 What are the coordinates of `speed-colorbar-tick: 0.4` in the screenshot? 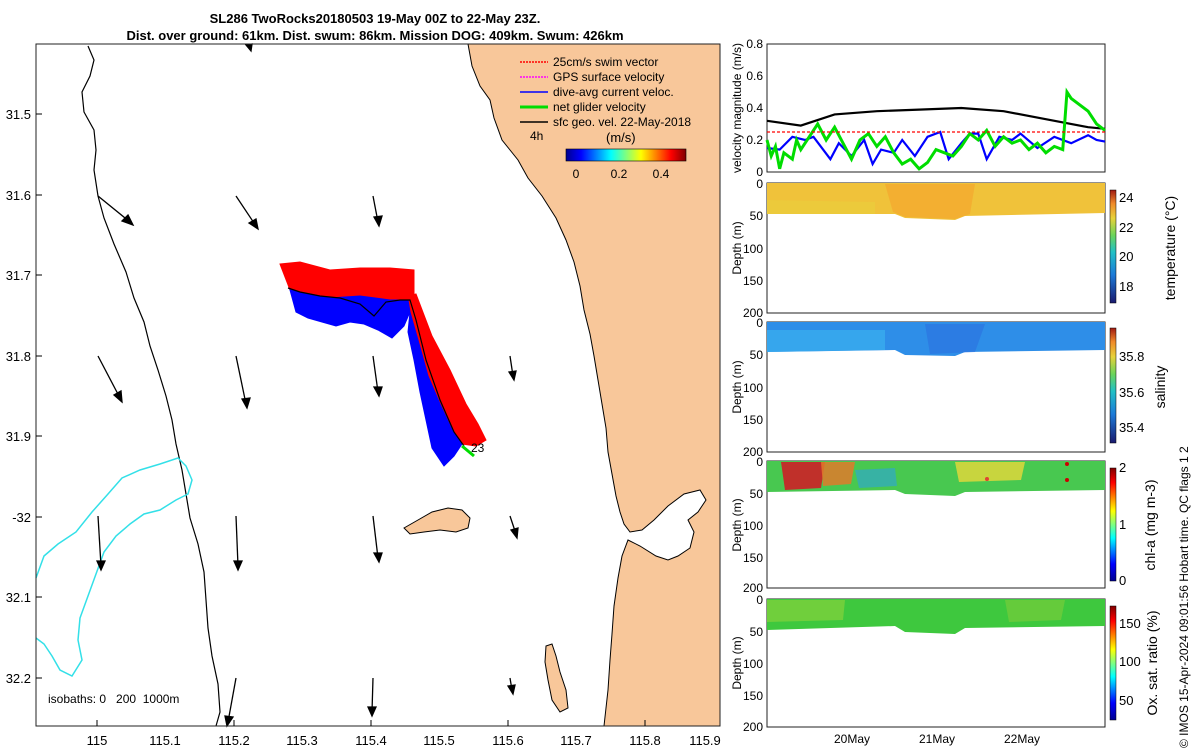 It's located at (661, 174).